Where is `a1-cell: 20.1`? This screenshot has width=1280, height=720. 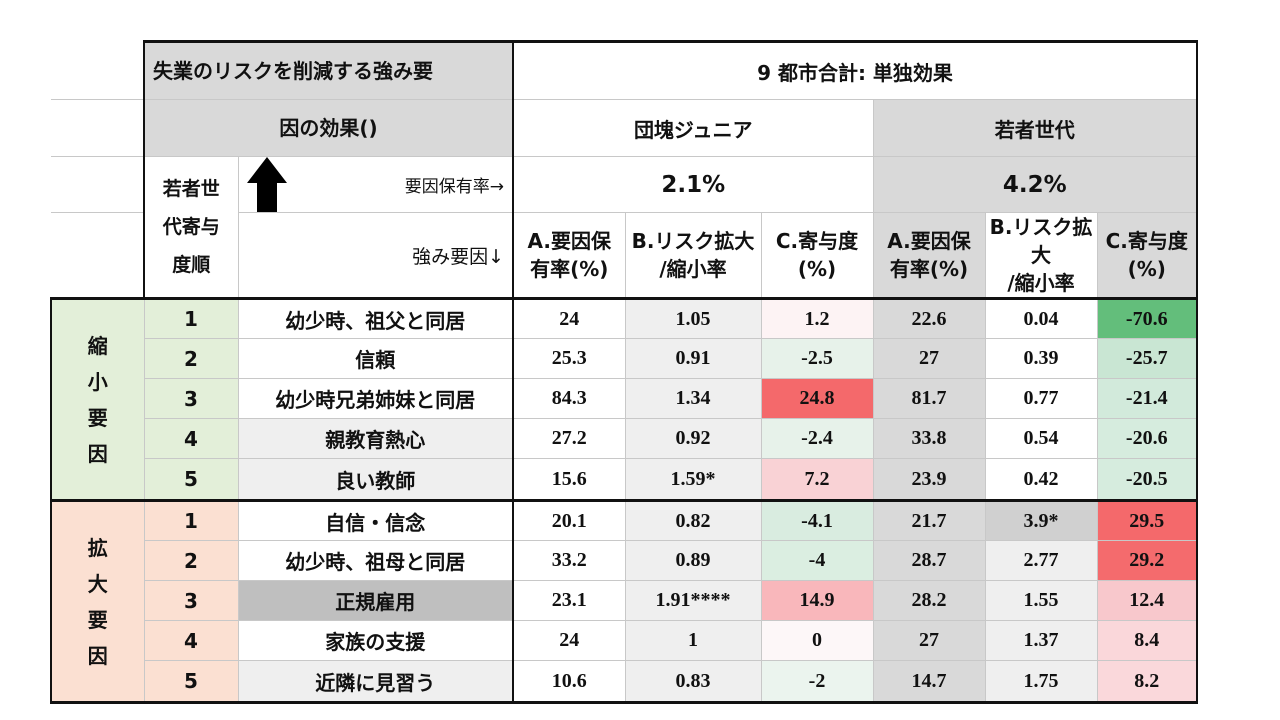 a1-cell: 20.1 is located at coordinates (569, 520).